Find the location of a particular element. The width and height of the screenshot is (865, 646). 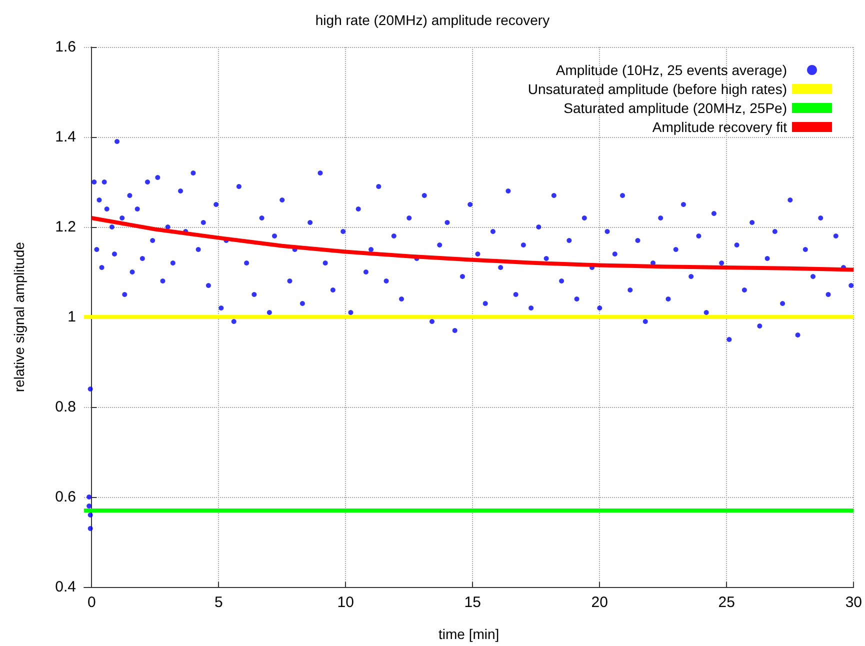

y-tick-label: 1.4 is located at coordinates (65, 137).